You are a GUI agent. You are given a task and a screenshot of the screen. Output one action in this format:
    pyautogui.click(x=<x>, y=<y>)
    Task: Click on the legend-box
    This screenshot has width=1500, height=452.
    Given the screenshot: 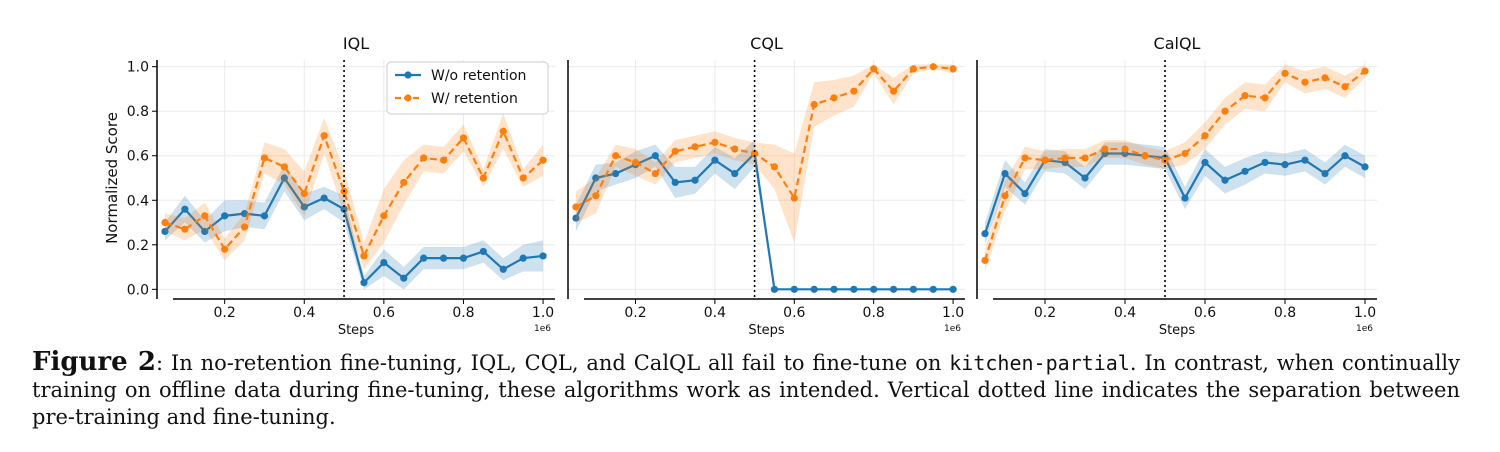 What is the action you would take?
    pyautogui.click(x=467, y=88)
    